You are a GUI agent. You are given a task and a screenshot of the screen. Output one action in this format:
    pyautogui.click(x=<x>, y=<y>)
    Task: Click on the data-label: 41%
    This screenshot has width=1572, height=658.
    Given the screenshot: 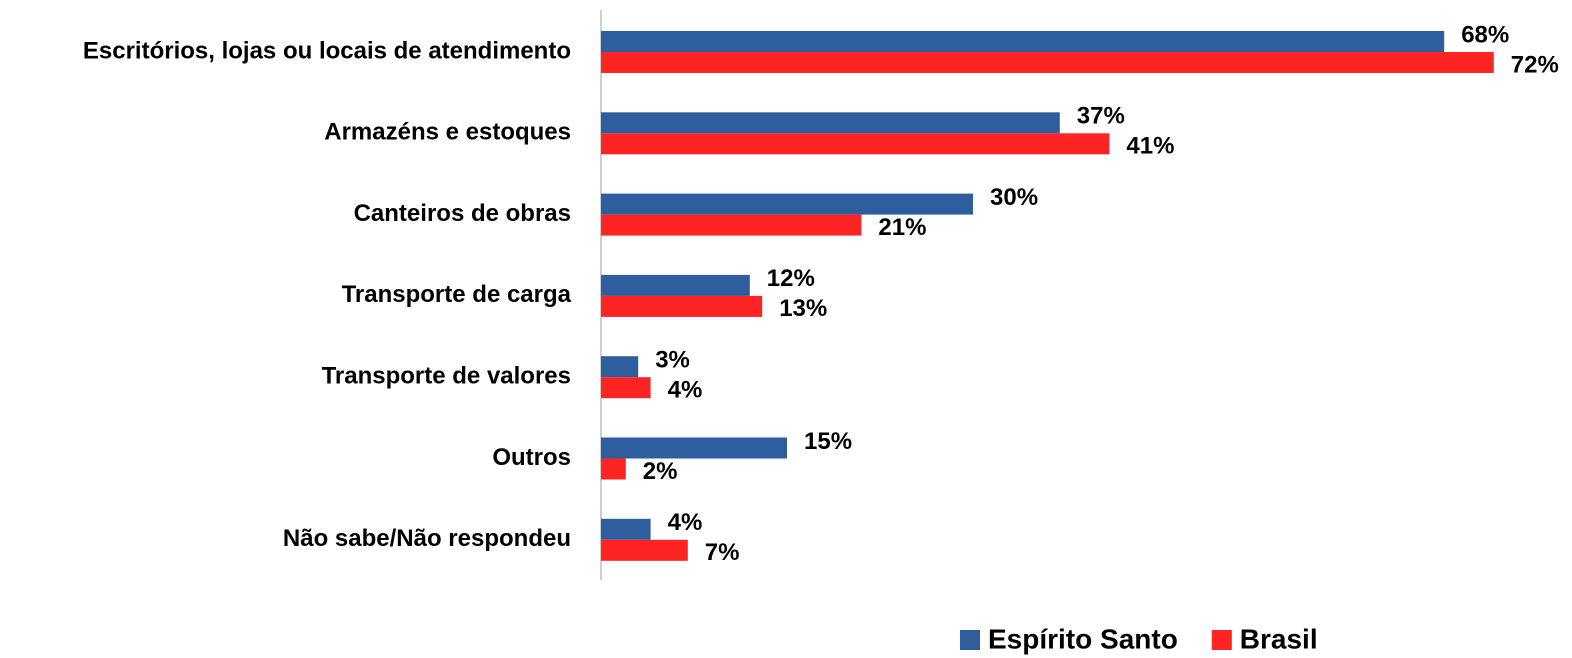 What is the action you would take?
    pyautogui.click(x=1150, y=146)
    